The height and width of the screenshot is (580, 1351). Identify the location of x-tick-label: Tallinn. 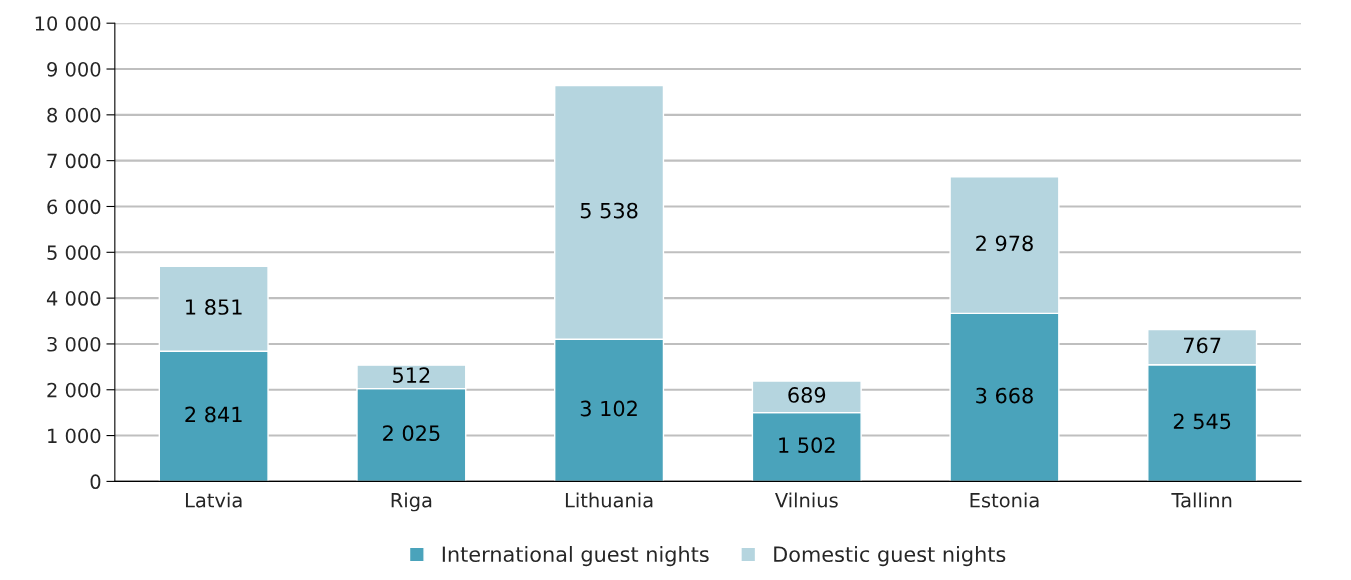
(1201, 500).